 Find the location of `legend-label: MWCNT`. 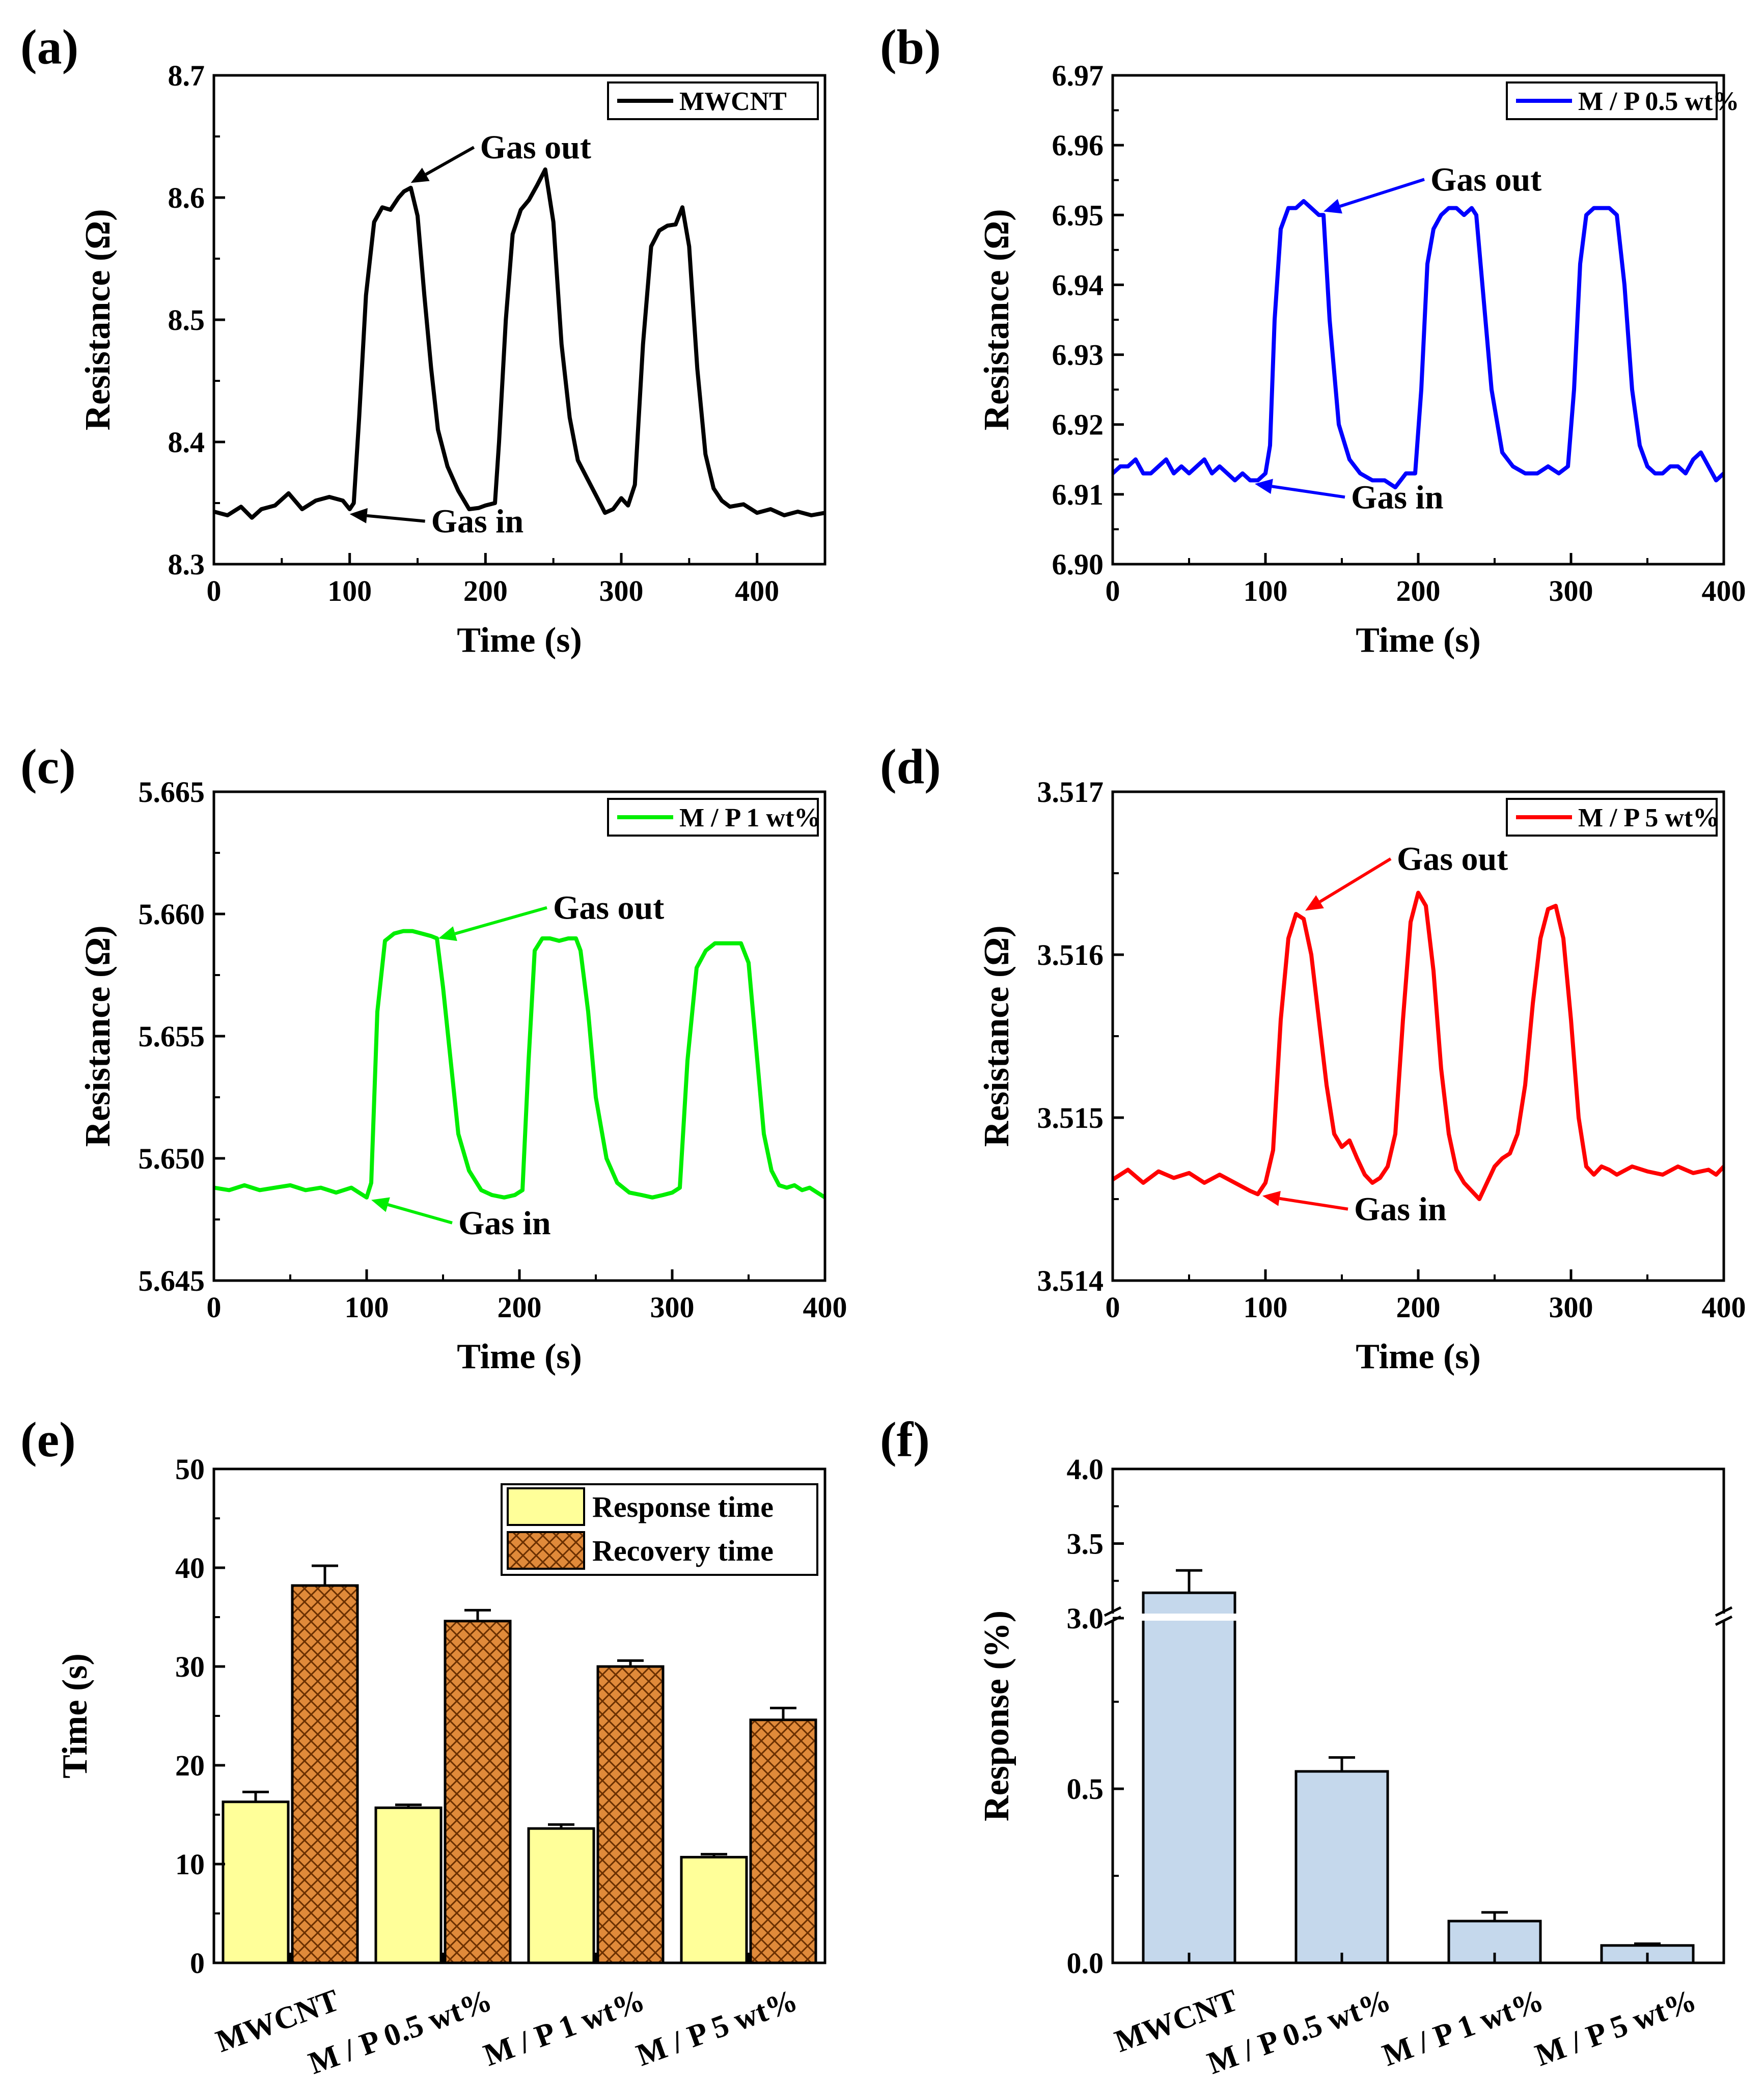

legend-label: MWCNT is located at coordinates (733, 101).